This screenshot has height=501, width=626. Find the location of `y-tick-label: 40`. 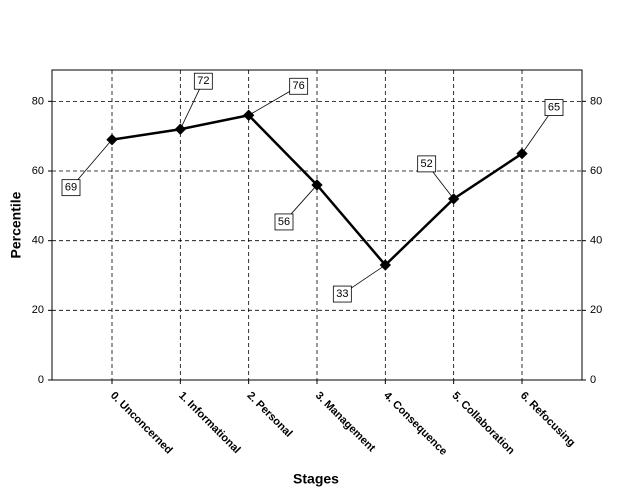

y-tick-label: 40 is located at coordinates (38, 241).